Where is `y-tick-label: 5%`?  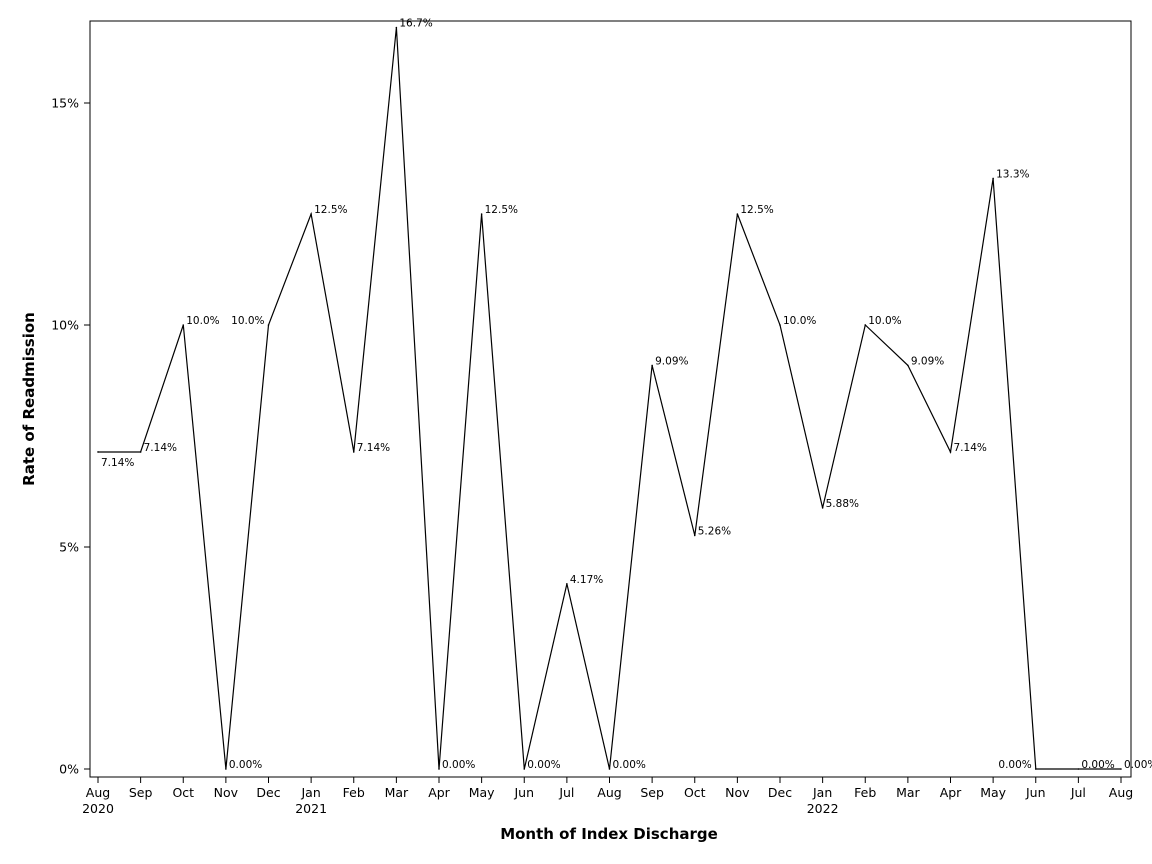 y-tick-label: 5% is located at coordinates (69, 547).